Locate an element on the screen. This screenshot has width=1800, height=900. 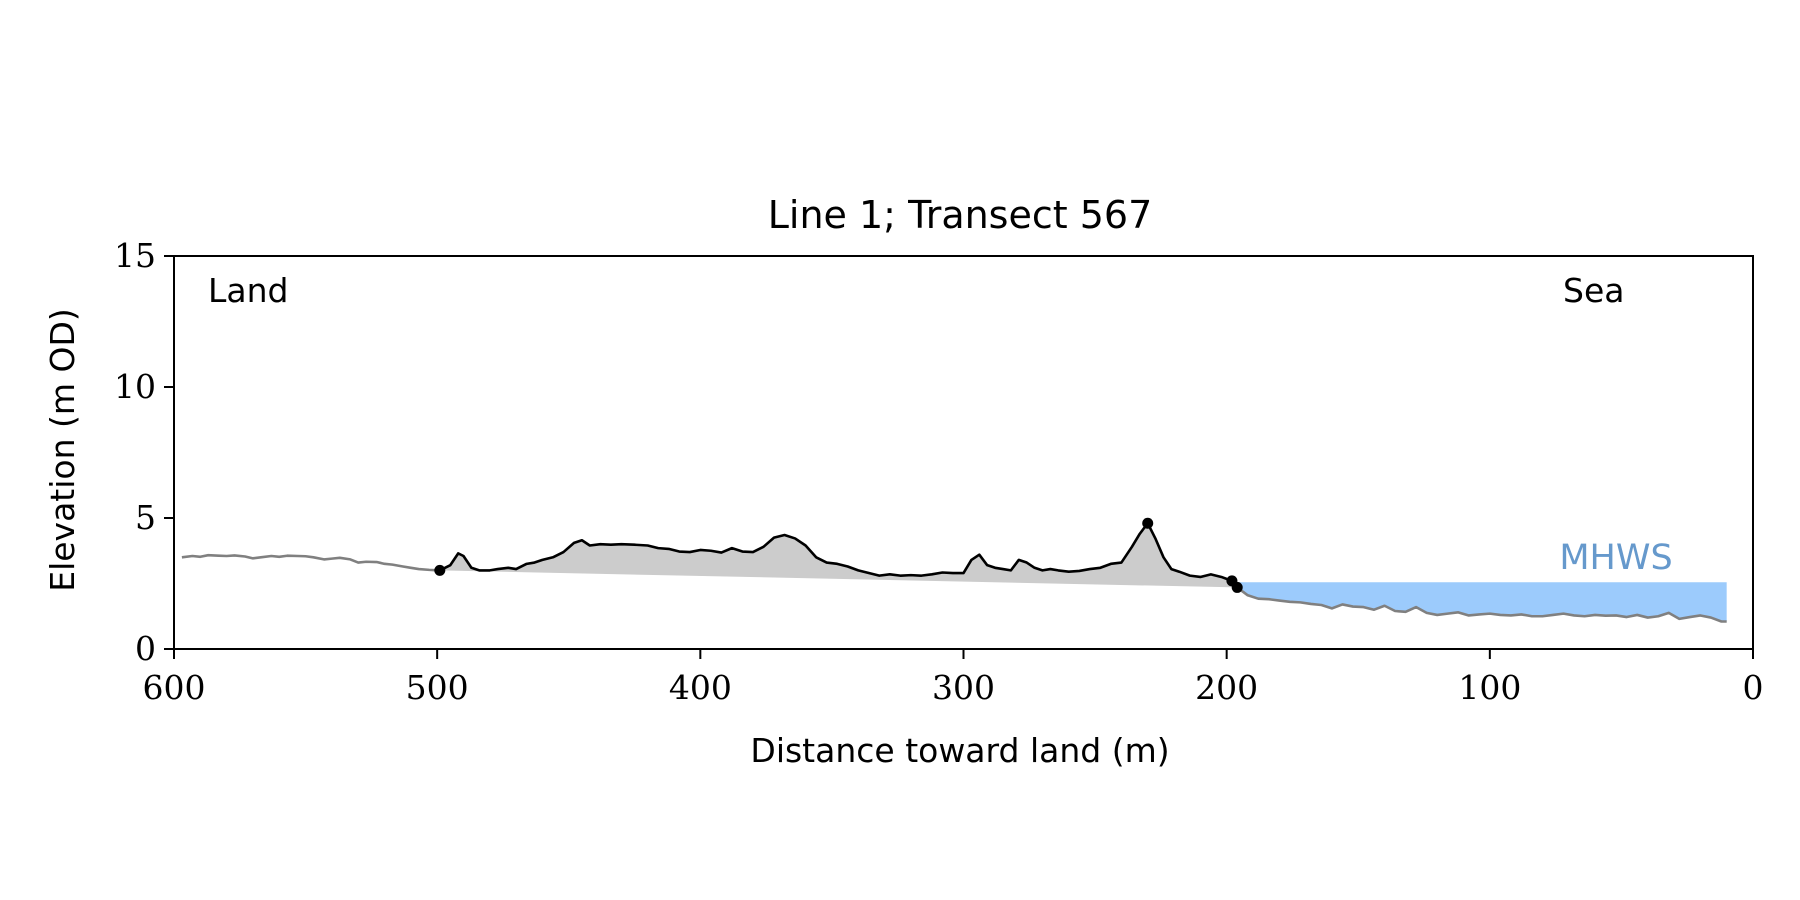
x-axis-label: Distance toward land (m) is located at coordinates (959, 750).